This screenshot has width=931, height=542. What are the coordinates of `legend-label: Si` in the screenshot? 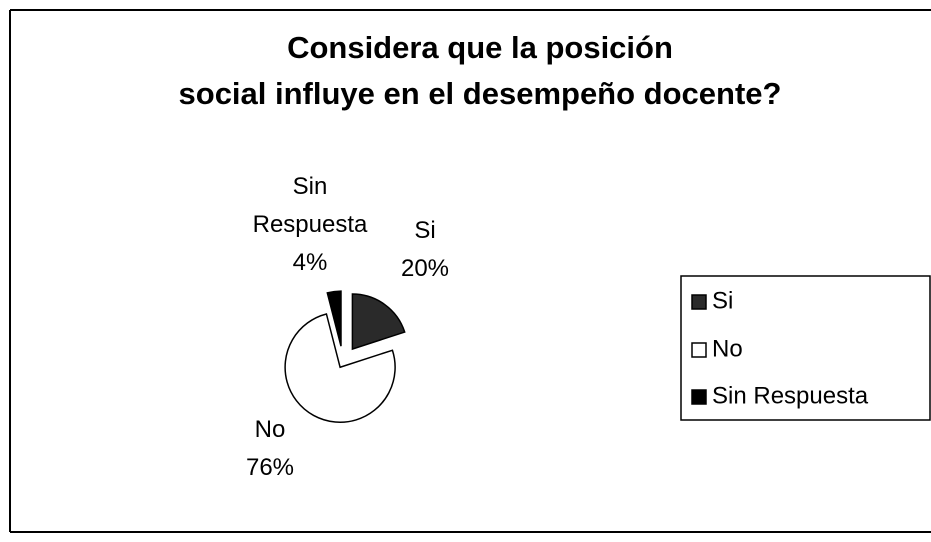 It's located at (722, 300).